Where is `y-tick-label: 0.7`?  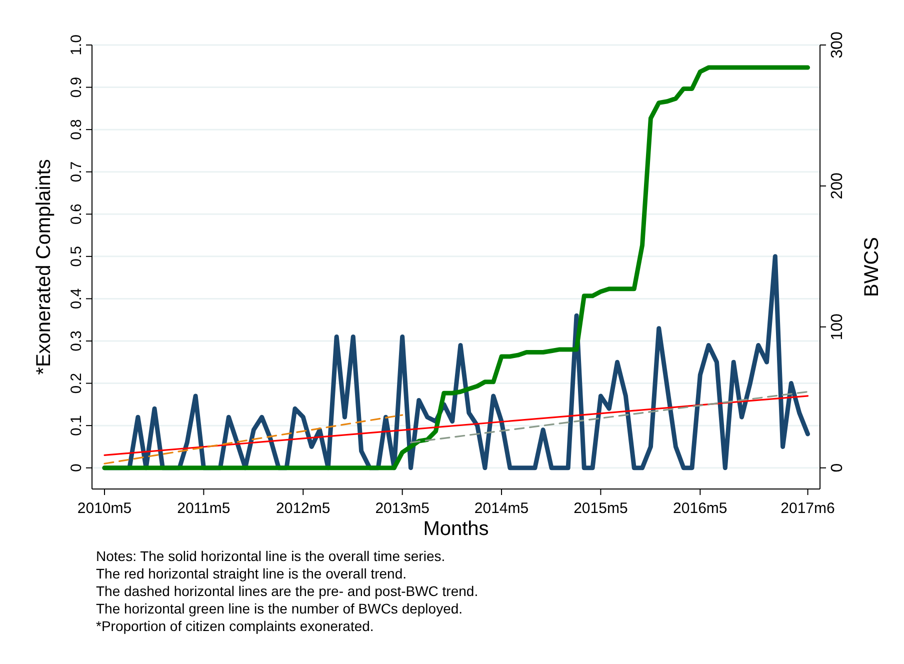 y-tick-label: 0.7 is located at coordinates (76, 171).